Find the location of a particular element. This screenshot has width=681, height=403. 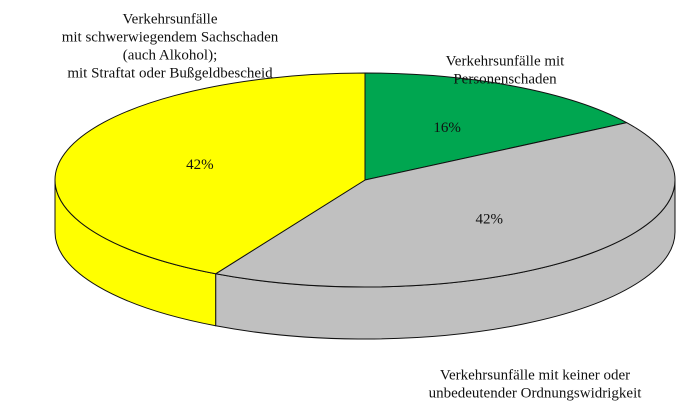

category-label: Verkehrsunfälle mit is located at coordinates (506, 61).